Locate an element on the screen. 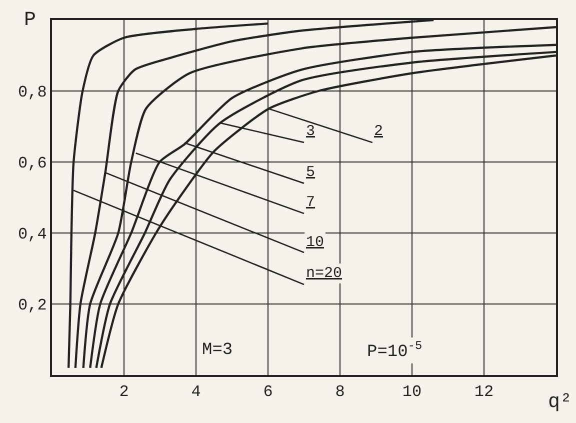 This screenshot has height=423, width=576. y-tick-label: 0,2 is located at coordinates (32, 305).